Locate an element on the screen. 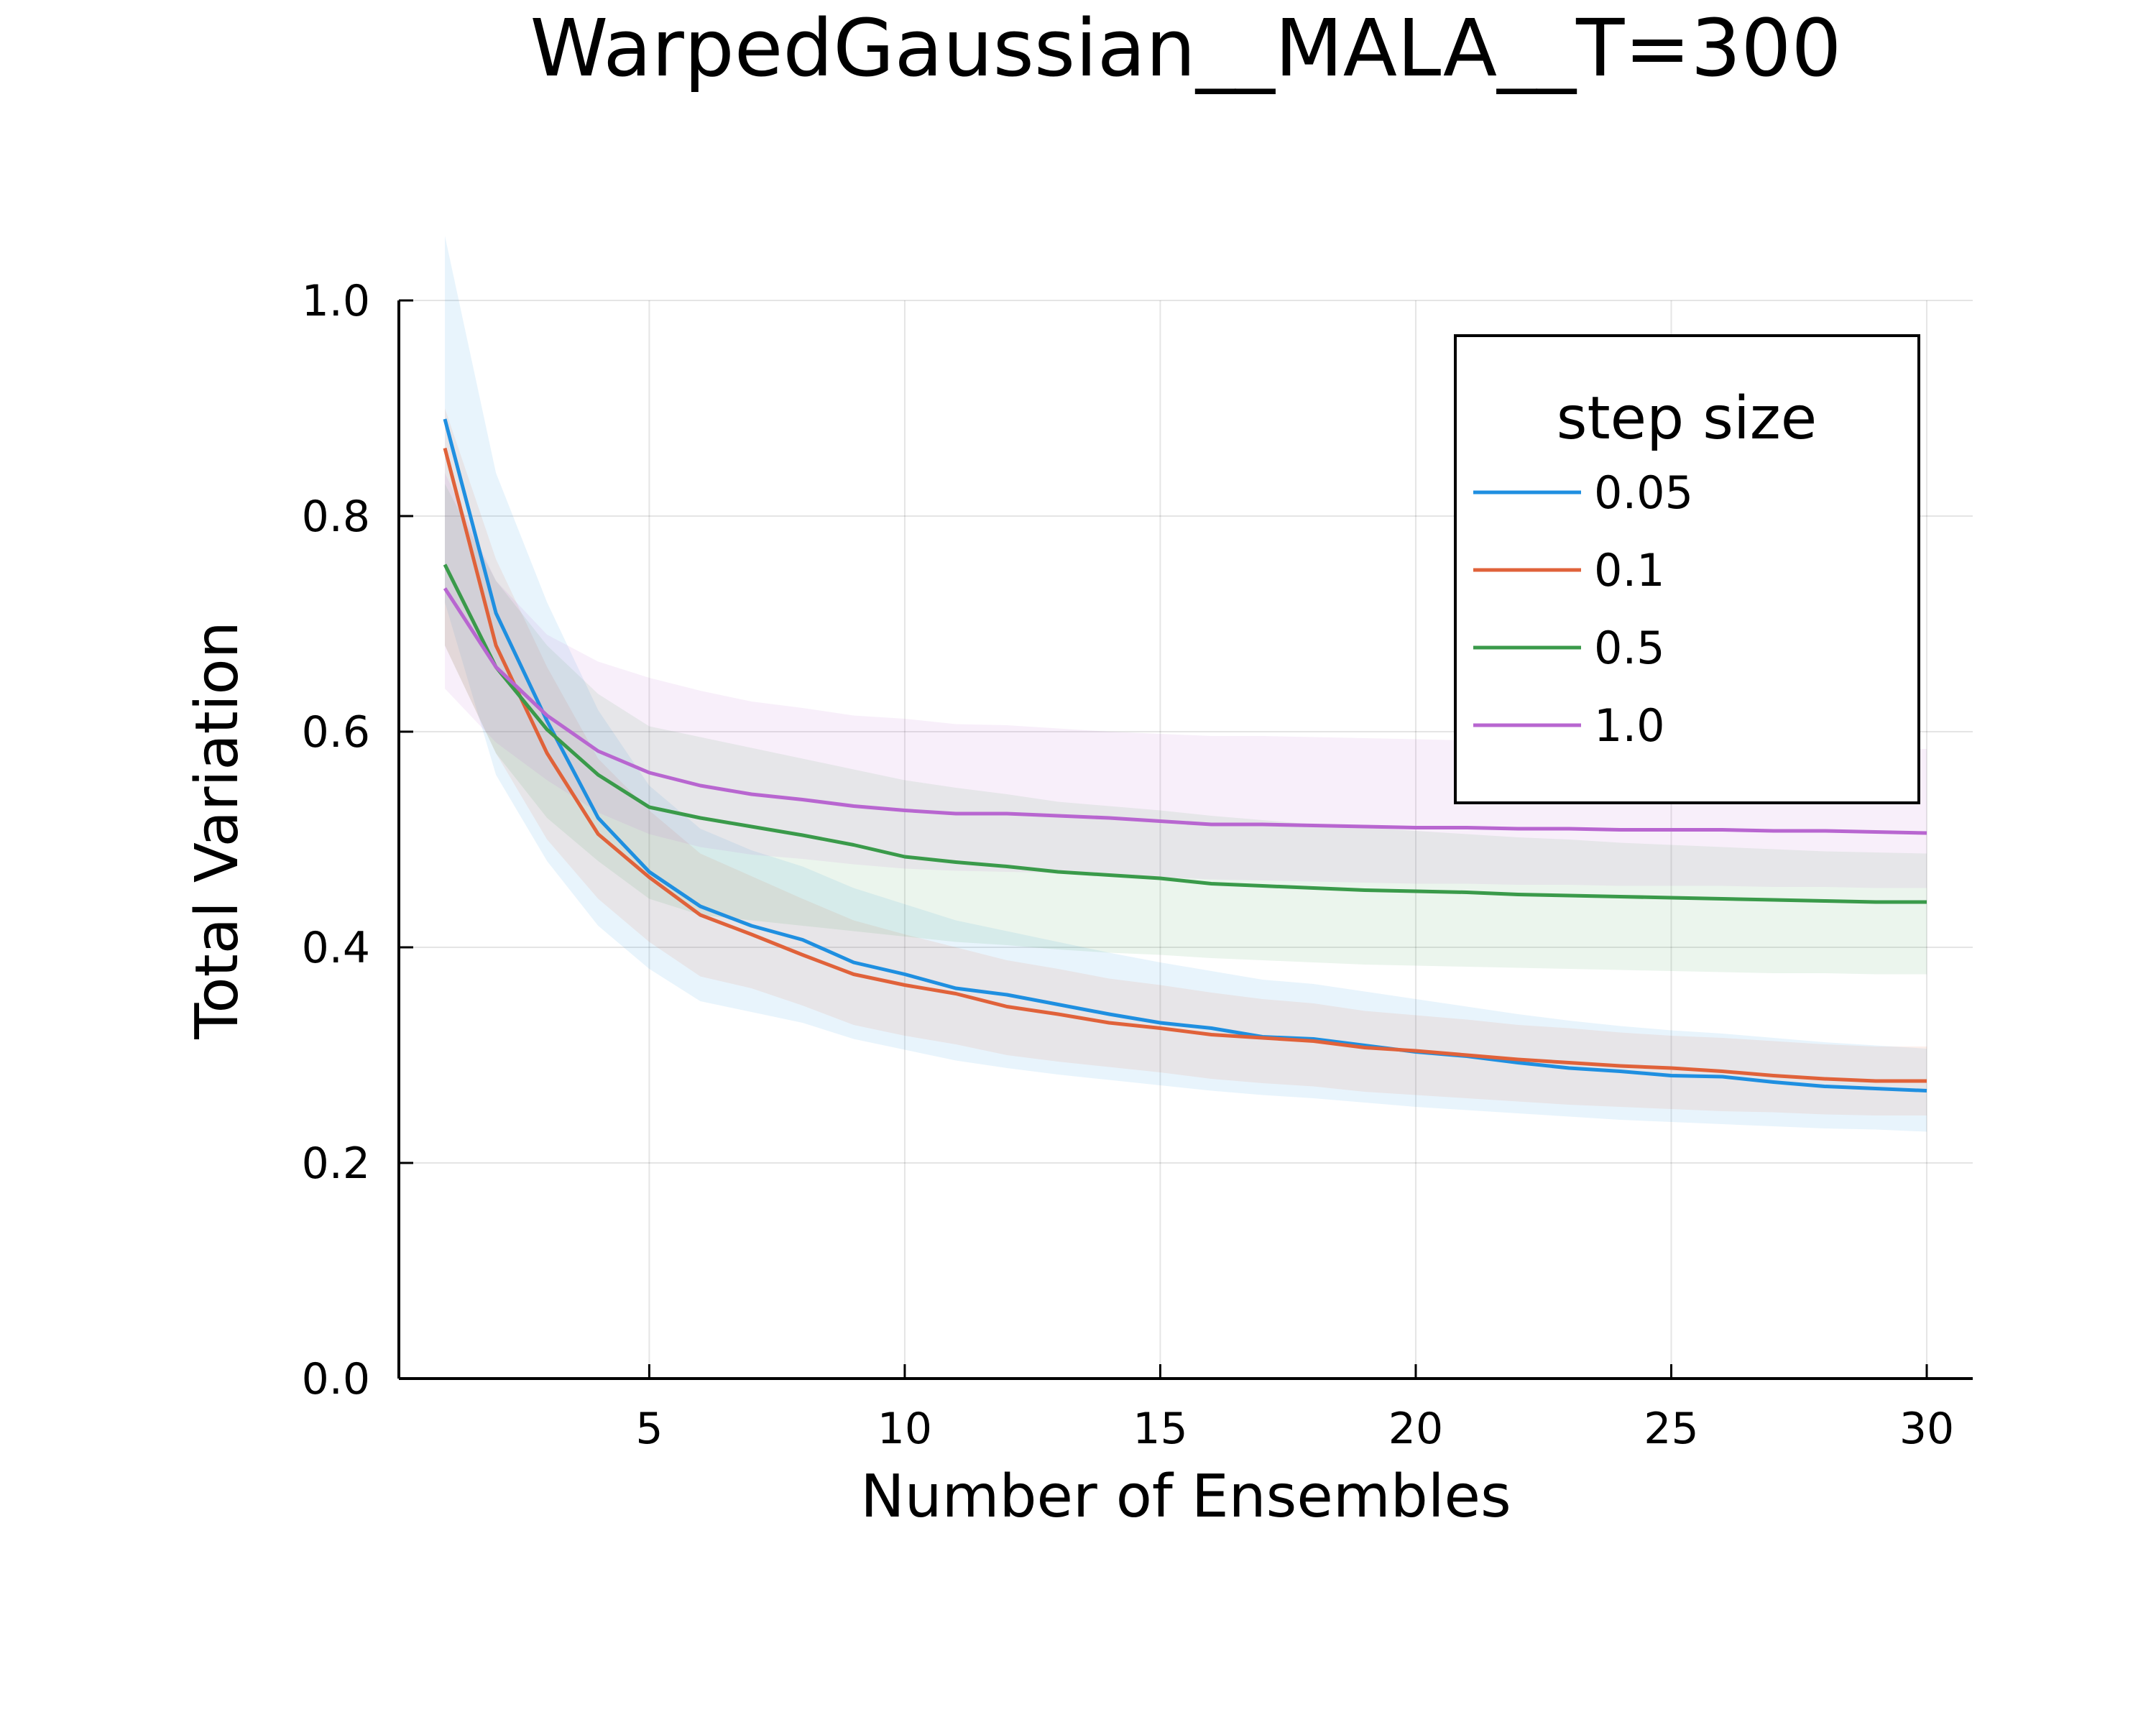 This screenshot has height=1725, width=2156. y-tick-label-3: 0.6 is located at coordinates (336, 732).